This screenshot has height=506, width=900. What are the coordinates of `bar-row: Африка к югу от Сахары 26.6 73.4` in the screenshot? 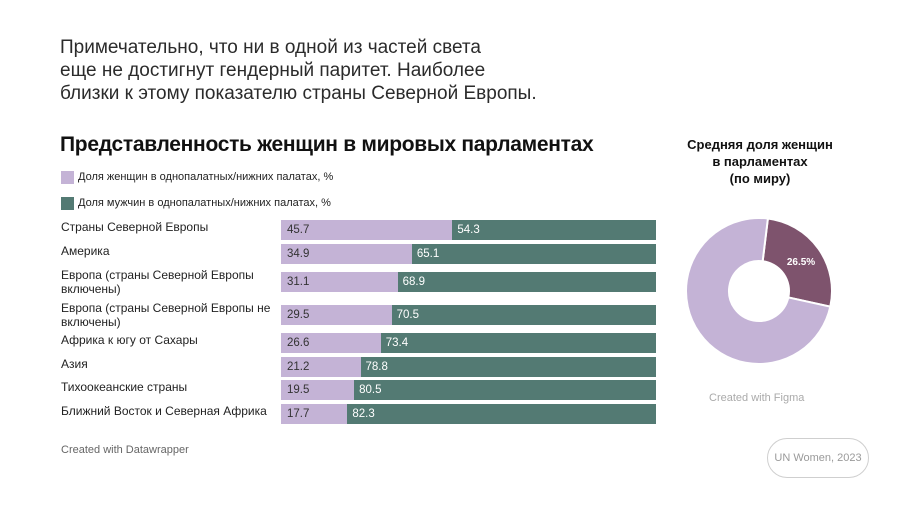 It's located at (359, 344).